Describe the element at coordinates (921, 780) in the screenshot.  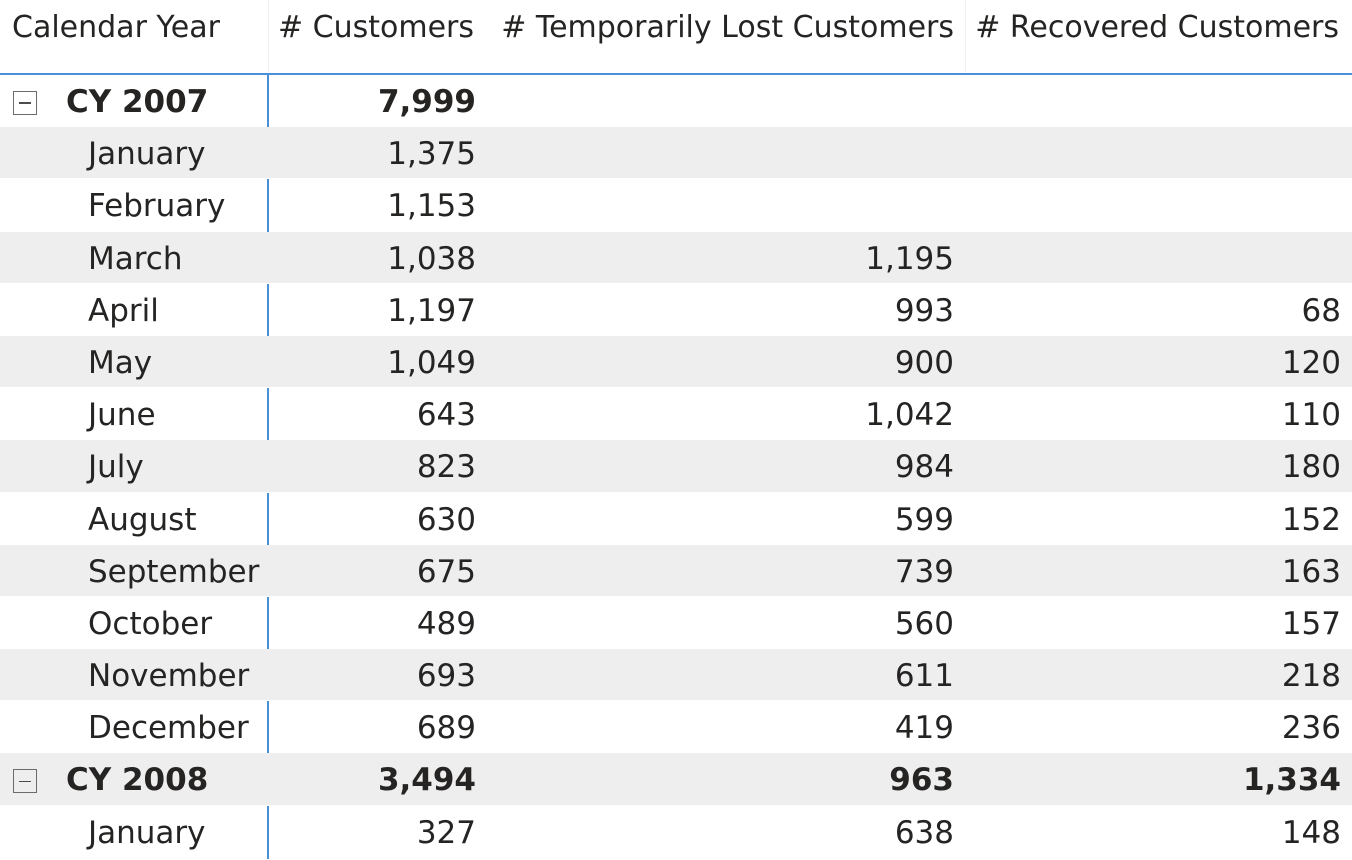
I see `temporarily-lost-value: 963` at that location.